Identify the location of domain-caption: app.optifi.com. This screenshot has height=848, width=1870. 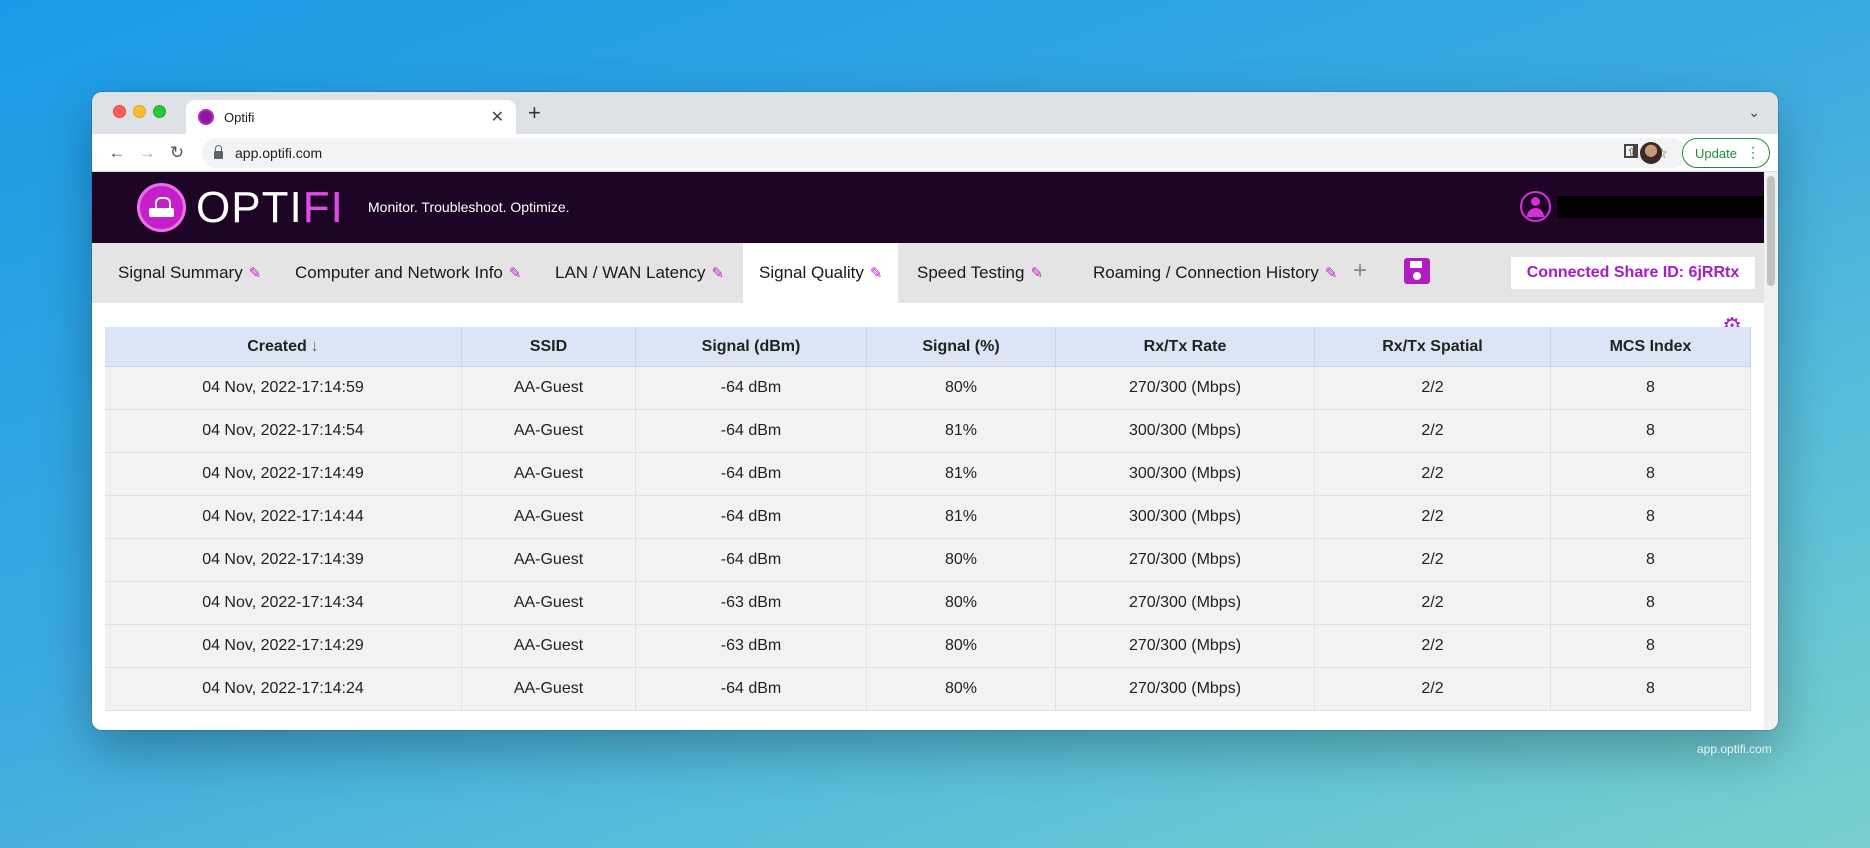
(1734, 749).